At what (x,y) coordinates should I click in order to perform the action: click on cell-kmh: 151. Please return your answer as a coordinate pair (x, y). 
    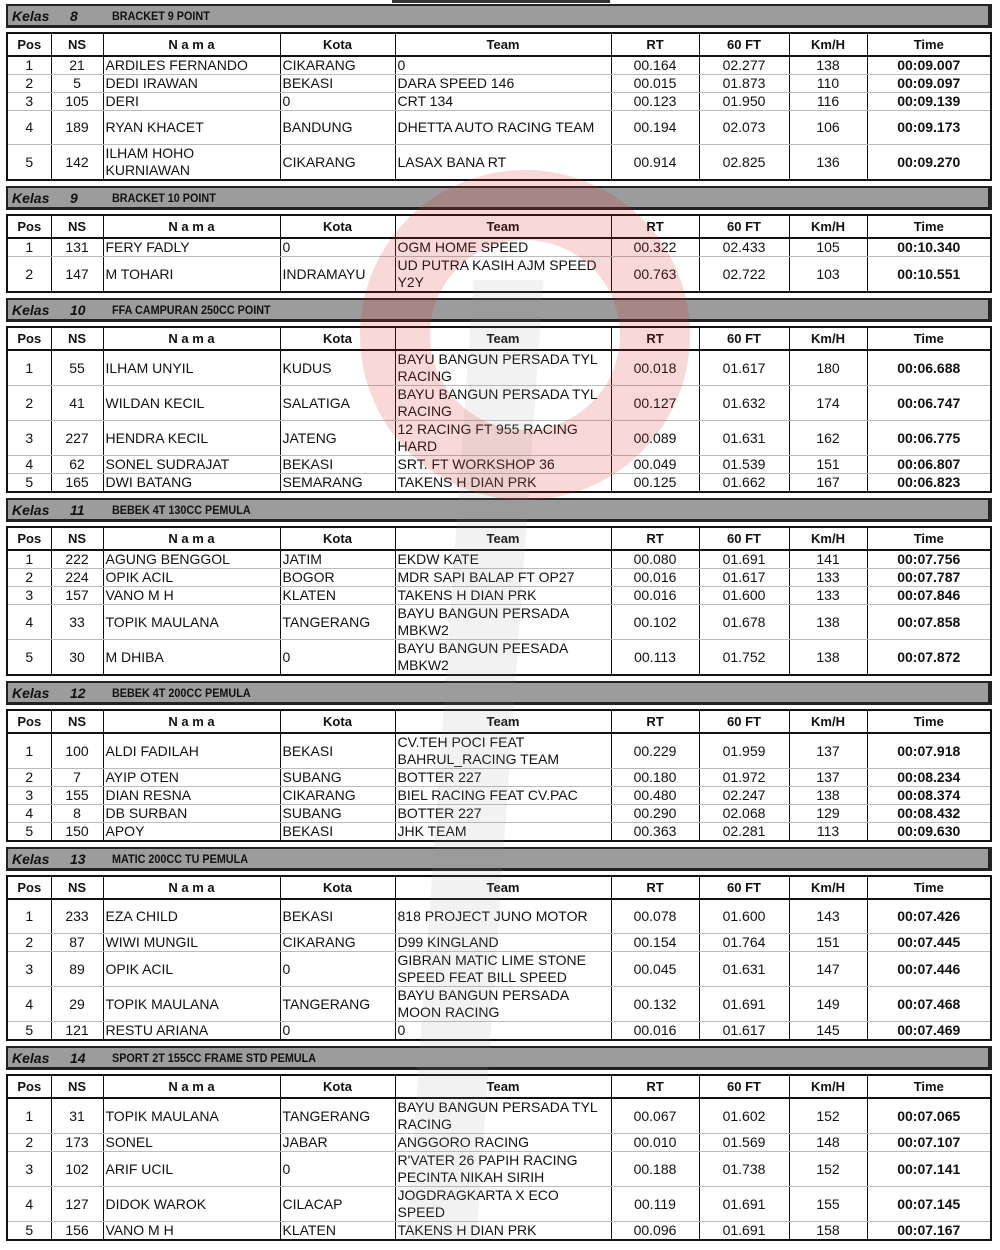
    Looking at the image, I should click on (827, 464).